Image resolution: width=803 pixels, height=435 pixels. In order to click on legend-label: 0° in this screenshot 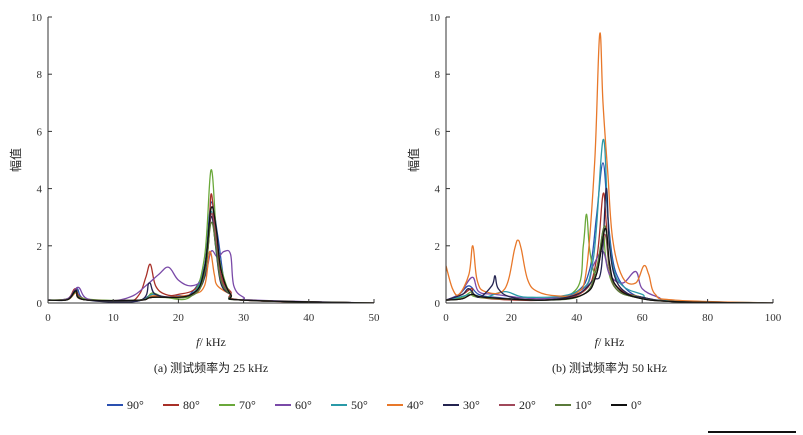, I will do `click(636, 405)`.